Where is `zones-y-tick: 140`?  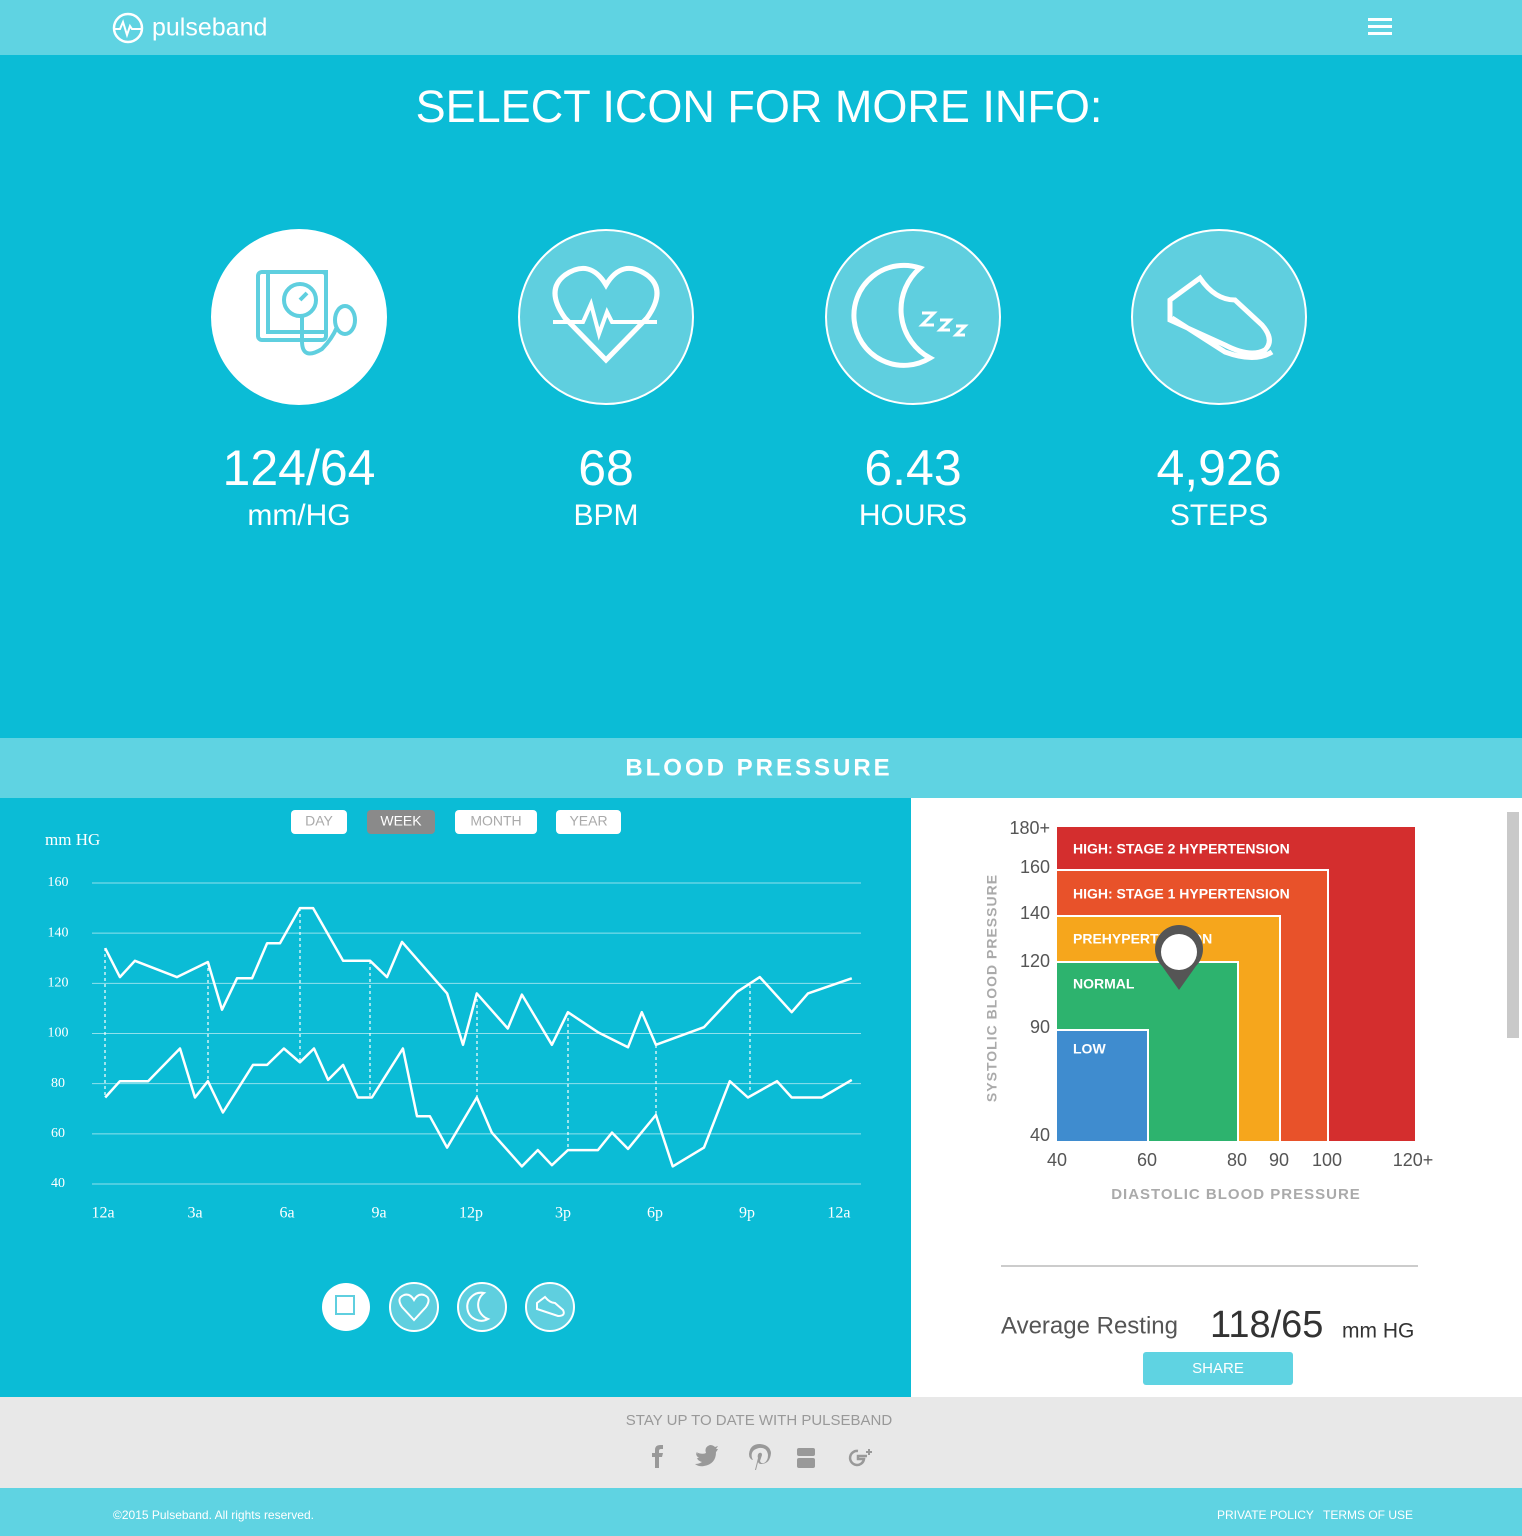
zones-y-tick: 140 is located at coordinates (1035, 913).